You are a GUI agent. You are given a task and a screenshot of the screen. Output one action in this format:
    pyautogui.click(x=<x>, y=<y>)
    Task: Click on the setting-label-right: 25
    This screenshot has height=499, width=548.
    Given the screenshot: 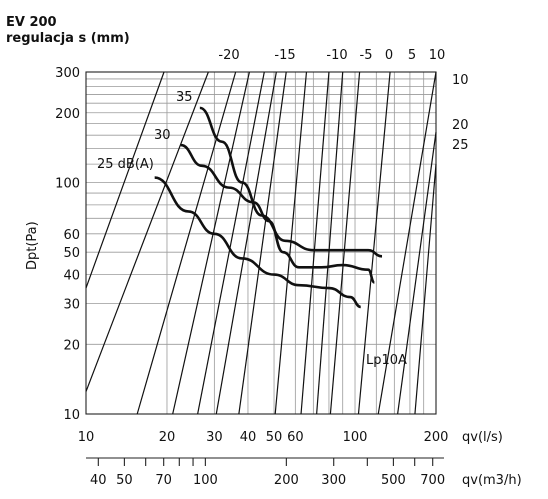 What is the action you would take?
    pyautogui.click(x=460, y=145)
    